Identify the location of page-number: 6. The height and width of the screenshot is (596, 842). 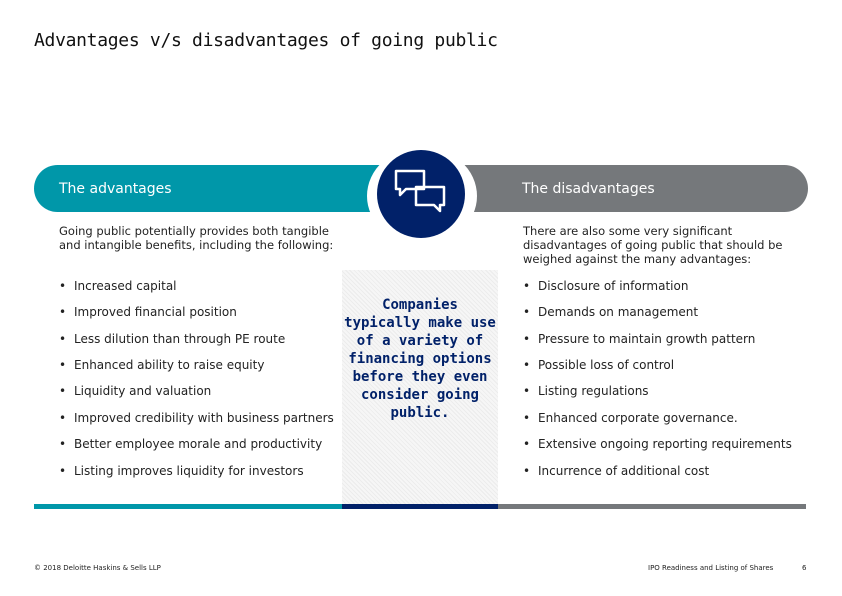
(804, 568).